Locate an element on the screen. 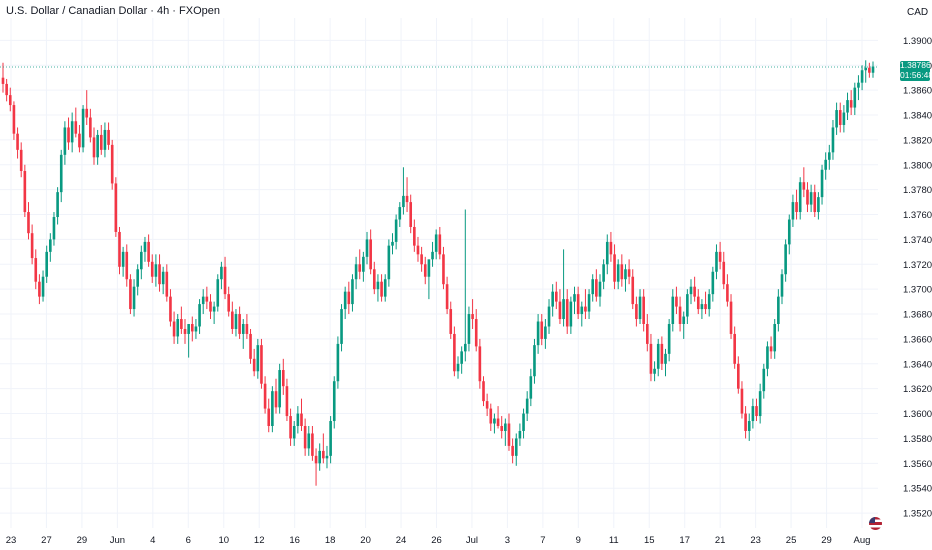 This screenshot has width=932, height=550. y-tick-label: 1.35200 is located at coordinates (917, 514).